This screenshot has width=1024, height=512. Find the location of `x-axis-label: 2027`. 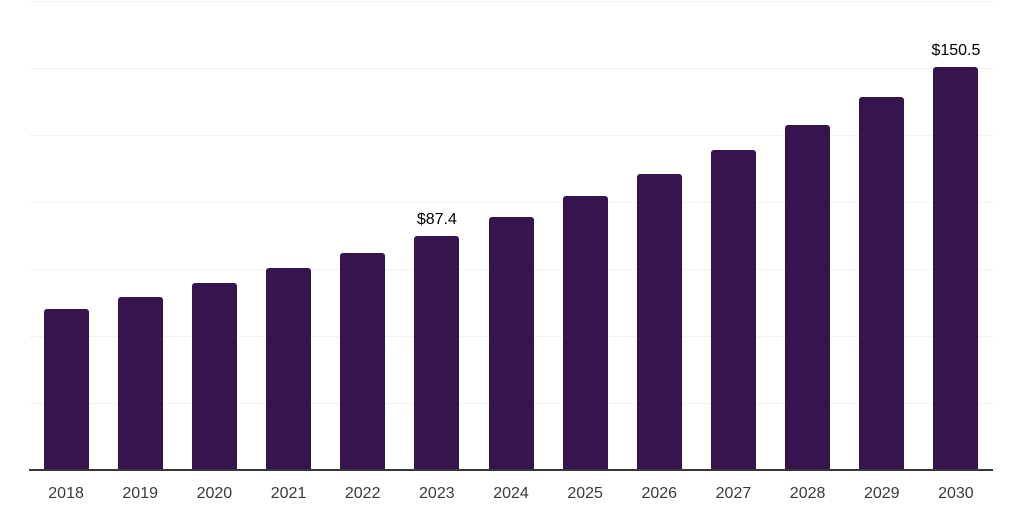

x-axis-label: 2027 is located at coordinates (733, 493).